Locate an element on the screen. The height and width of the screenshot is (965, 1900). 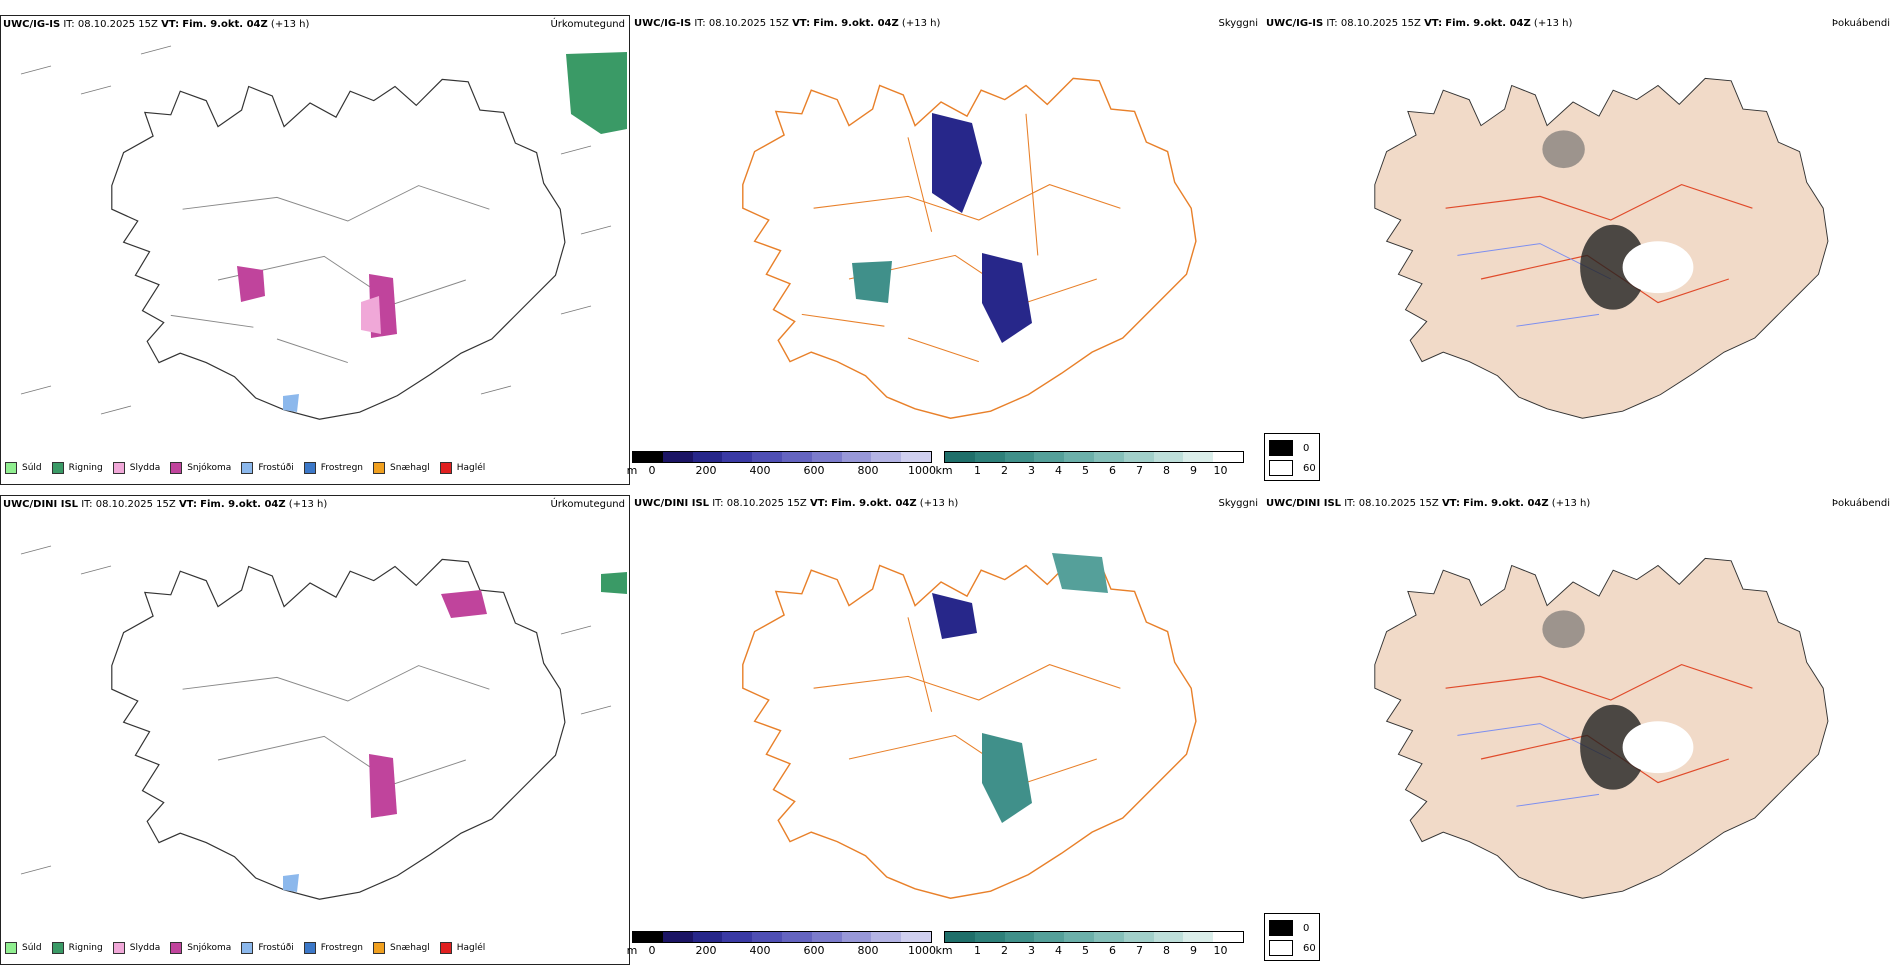
snow-area is located at coordinates (251, 284).